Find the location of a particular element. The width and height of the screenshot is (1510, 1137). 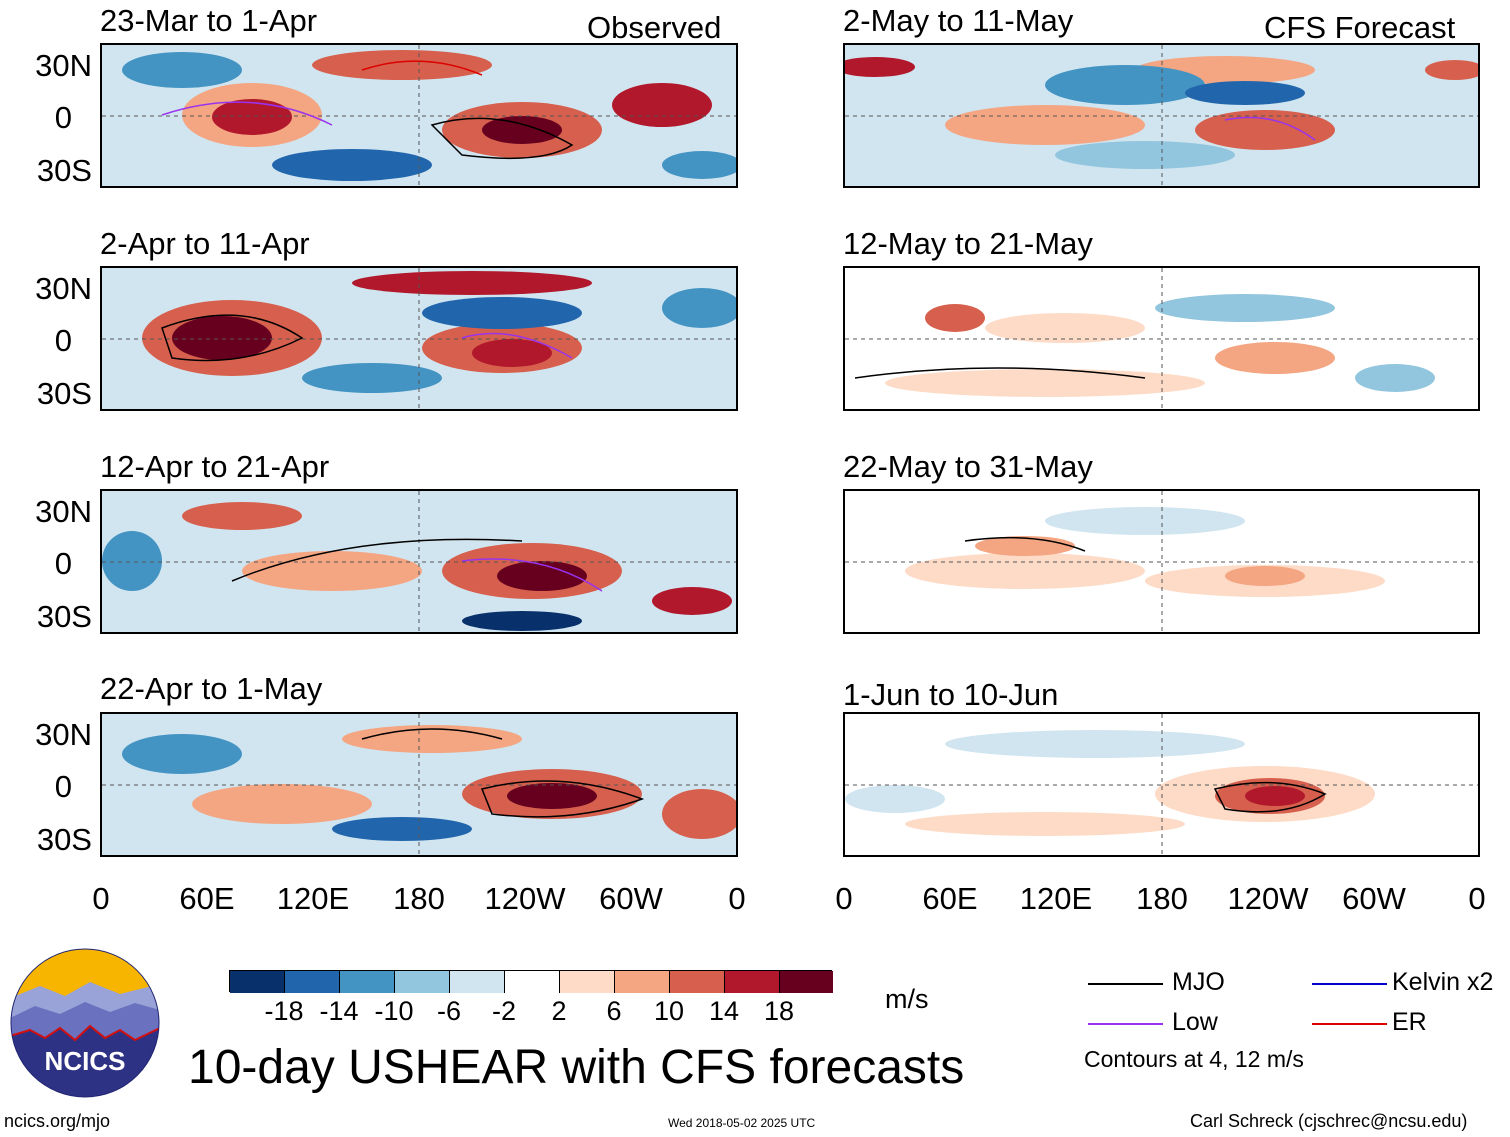

ytick-0-left-4: 0 is located at coordinates (63, 786).